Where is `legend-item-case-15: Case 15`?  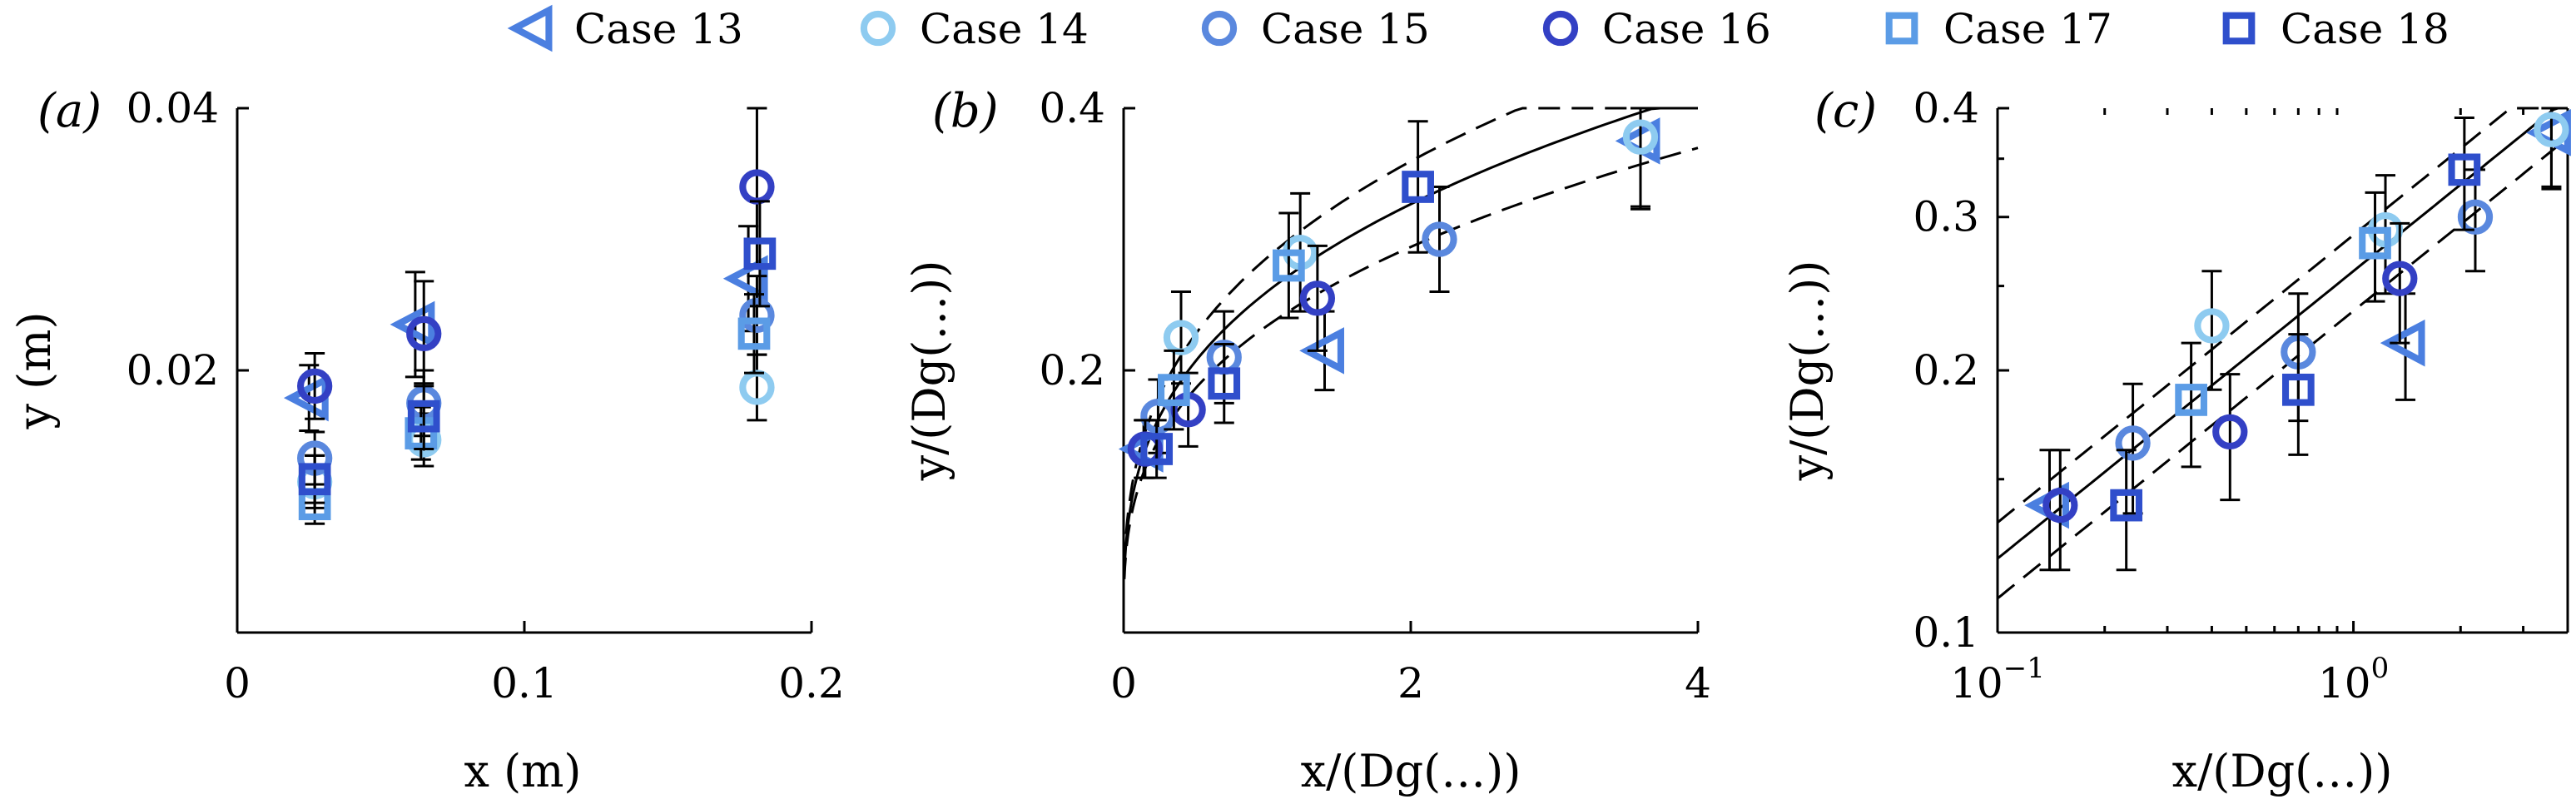 legend-item-case-15: Case 15 is located at coordinates (1315, 29).